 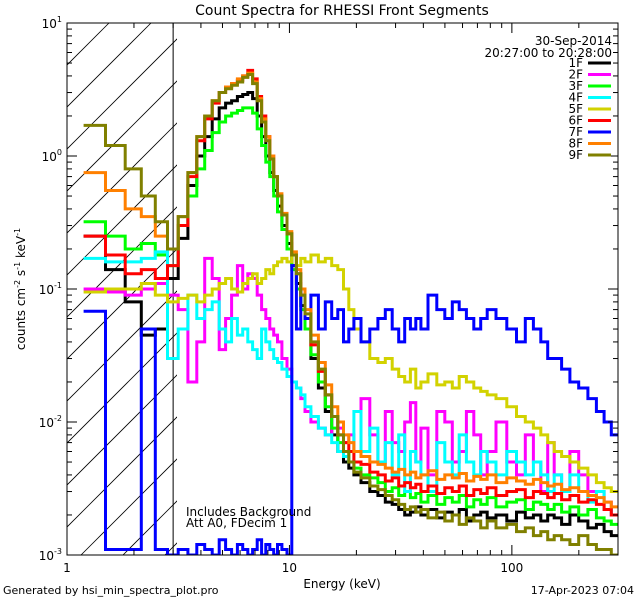 I want to click on y-tick-label: 10¹, so click(x=52, y=23).